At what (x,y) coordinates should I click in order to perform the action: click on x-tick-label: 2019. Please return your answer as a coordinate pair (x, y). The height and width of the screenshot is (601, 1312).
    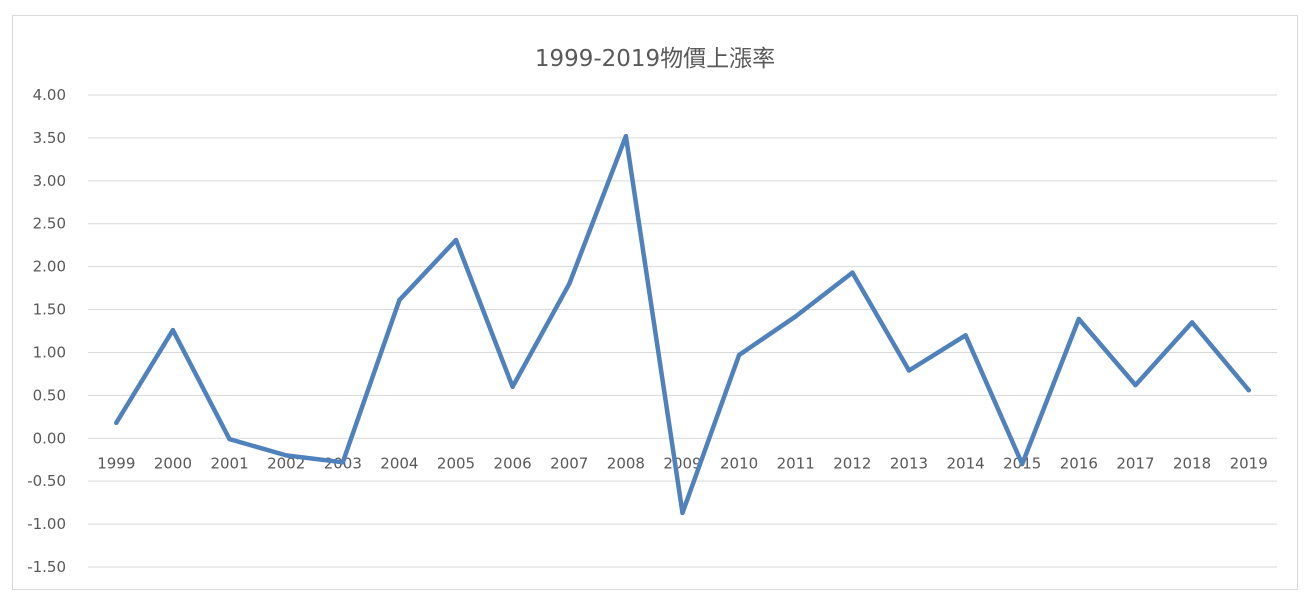
    Looking at the image, I should click on (1249, 463).